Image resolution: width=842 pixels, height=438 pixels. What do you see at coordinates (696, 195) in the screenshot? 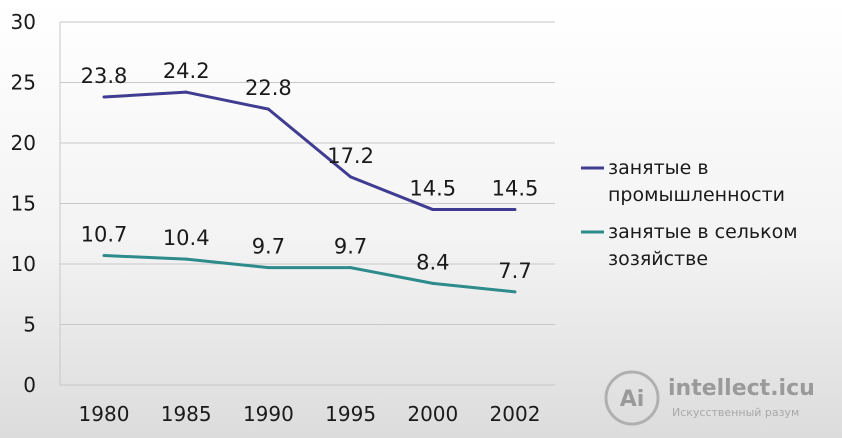
I see `legend-label: промышленности` at bounding box center [696, 195].